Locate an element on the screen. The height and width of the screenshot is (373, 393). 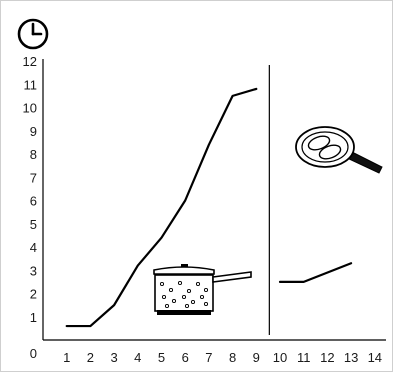
y-tick-label: 7 is located at coordinates (33, 177).